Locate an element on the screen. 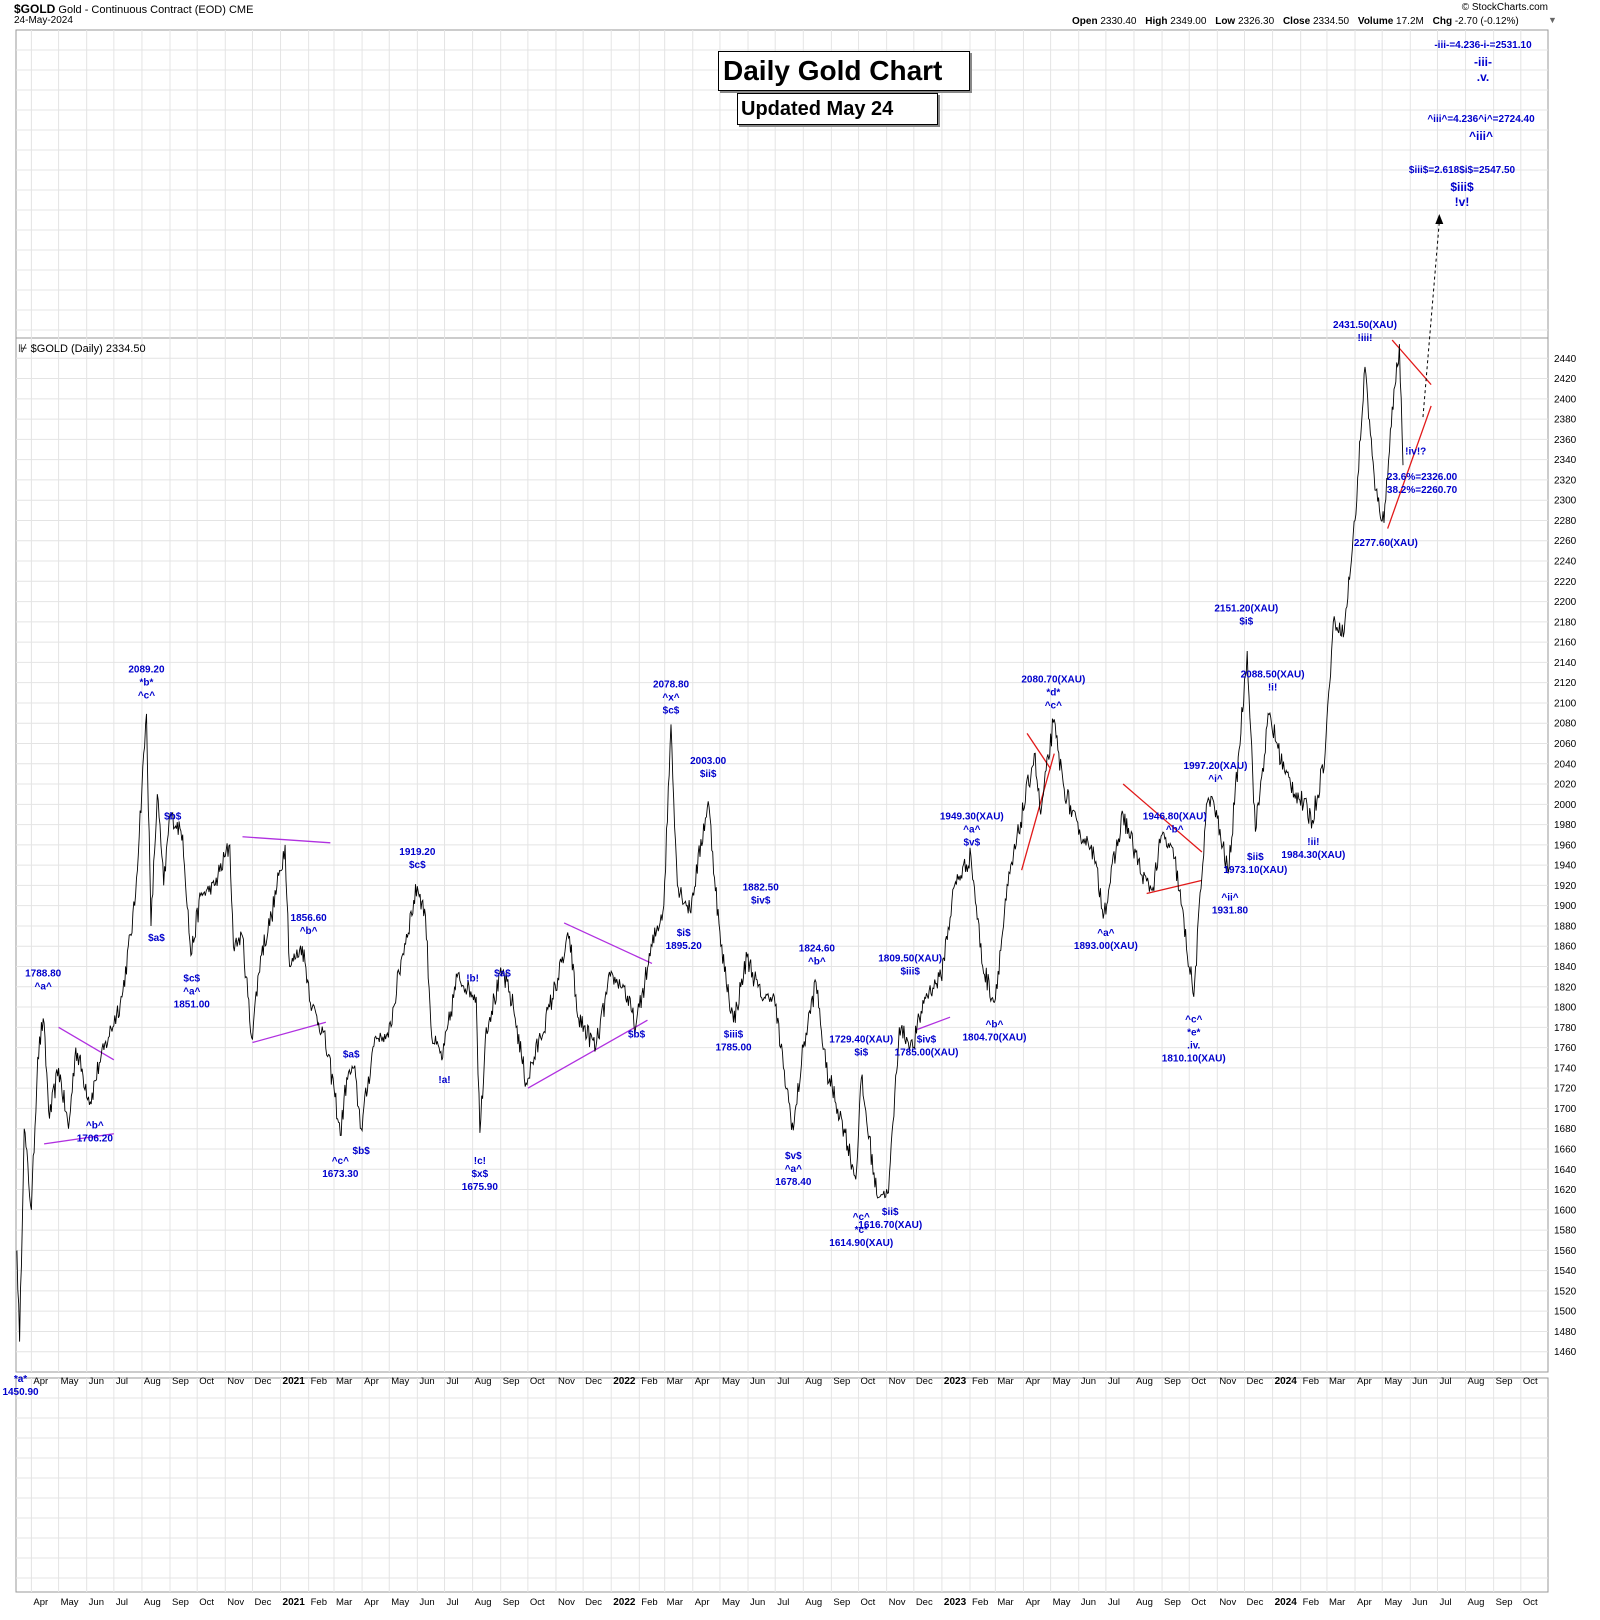 The height and width of the screenshot is (1620, 1600). wave-annotation: $c$ ^a^ 1851.00 is located at coordinates (192, 992).